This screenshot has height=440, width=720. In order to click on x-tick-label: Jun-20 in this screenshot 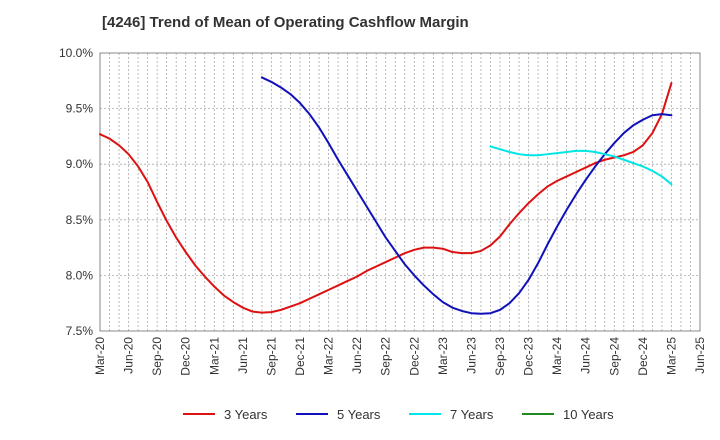, I will do `click(129, 355)`.